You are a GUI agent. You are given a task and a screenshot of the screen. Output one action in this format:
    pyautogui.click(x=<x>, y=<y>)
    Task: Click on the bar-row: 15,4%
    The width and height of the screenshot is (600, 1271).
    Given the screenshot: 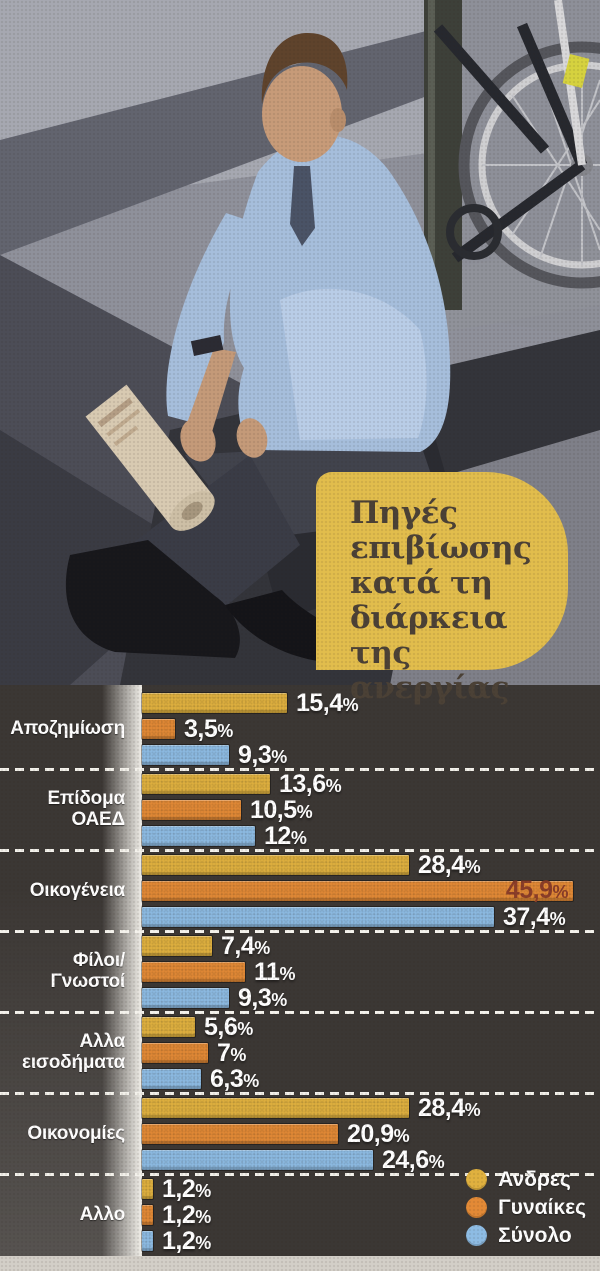 What is the action you would take?
    pyautogui.click(x=371, y=703)
    